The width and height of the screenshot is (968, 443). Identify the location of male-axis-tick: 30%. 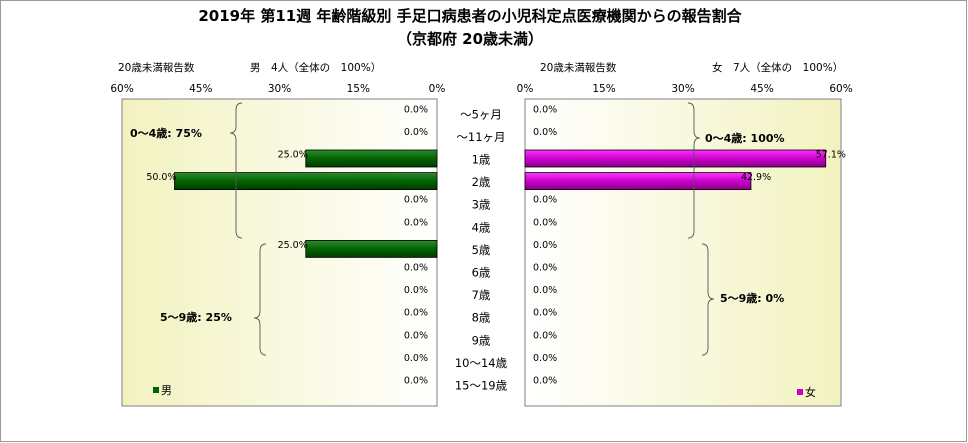
(279, 89).